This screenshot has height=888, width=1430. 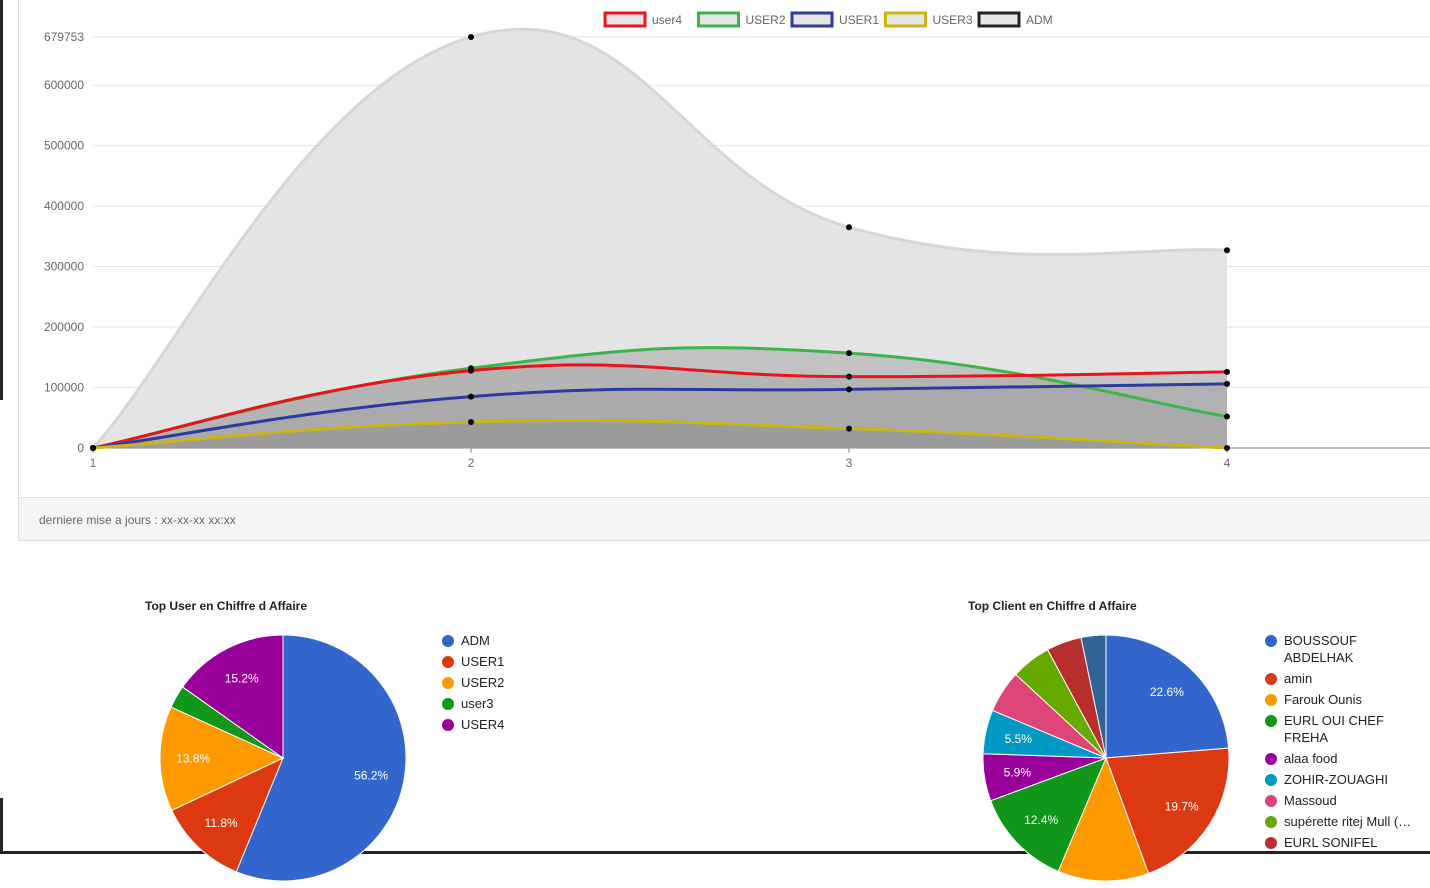 What do you see at coordinates (667, 20) in the screenshot?
I see `legend-label: user4` at bounding box center [667, 20].